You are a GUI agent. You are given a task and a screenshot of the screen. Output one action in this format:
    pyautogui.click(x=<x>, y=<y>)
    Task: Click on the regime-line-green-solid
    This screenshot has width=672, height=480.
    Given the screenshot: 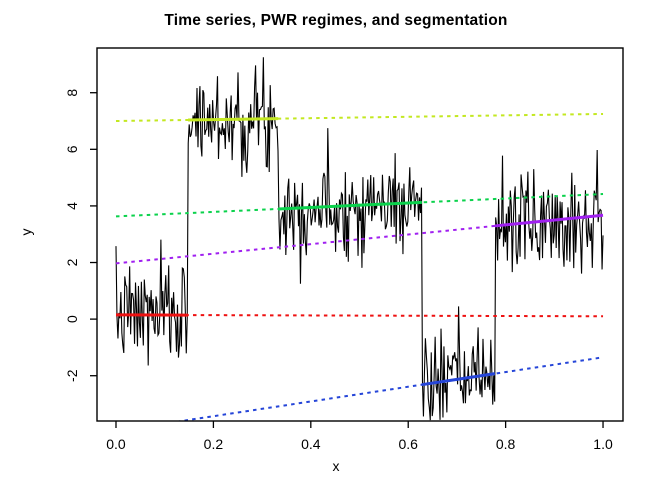 What is the action you would take?
    pyautogui.click(x=350, y=205)
    